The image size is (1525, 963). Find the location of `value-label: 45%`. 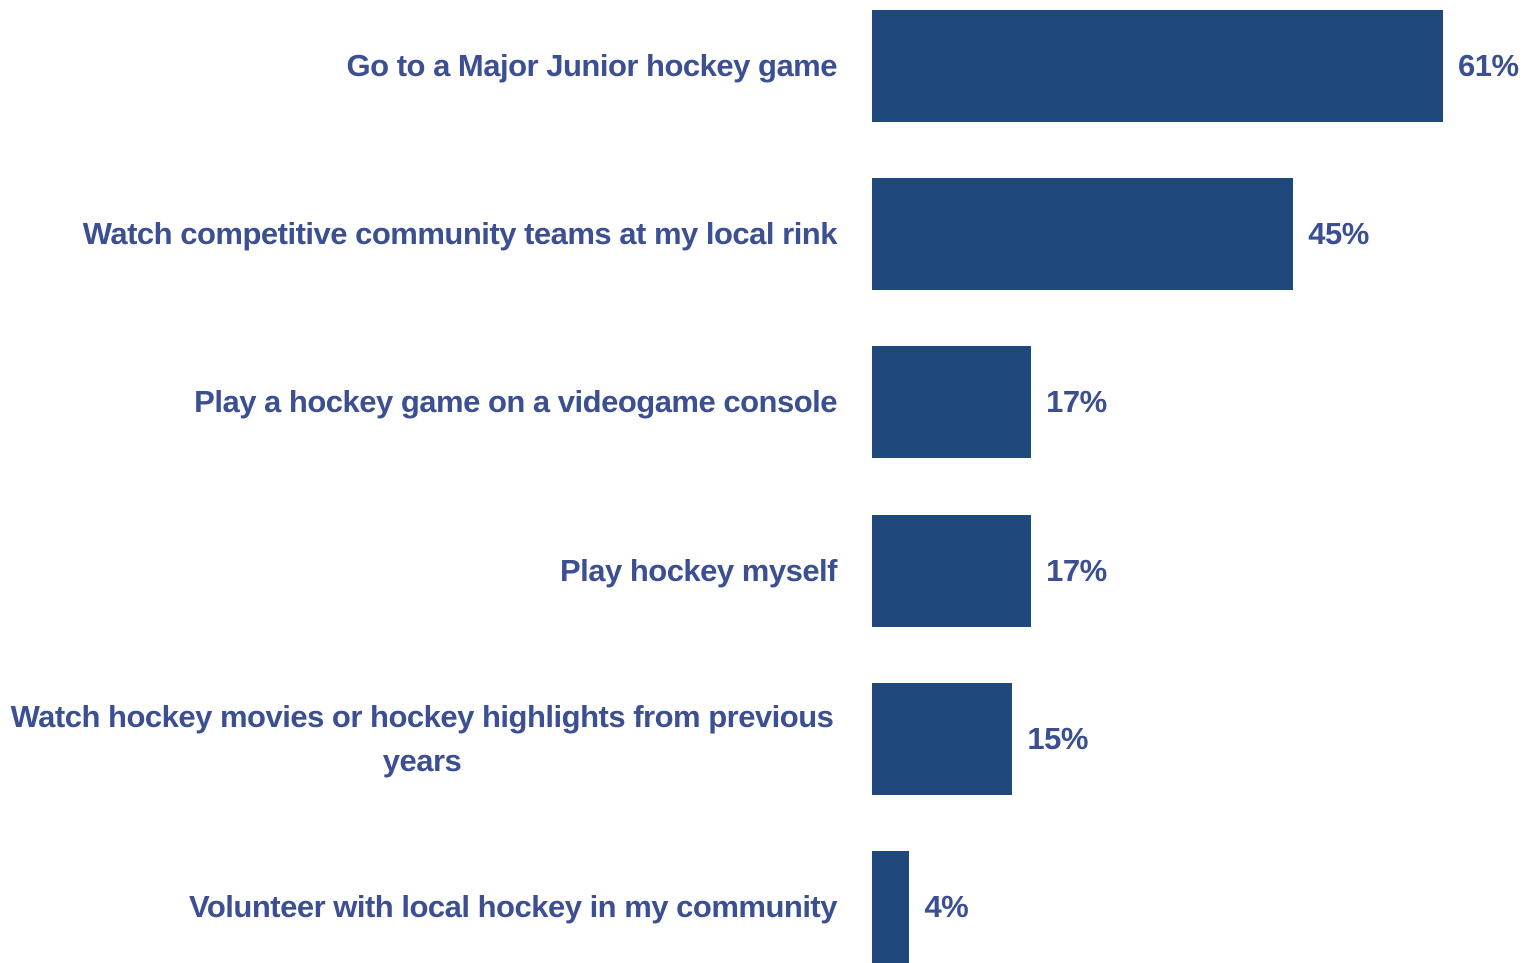

value-label: 45% is located at coordinates (1338, 234).